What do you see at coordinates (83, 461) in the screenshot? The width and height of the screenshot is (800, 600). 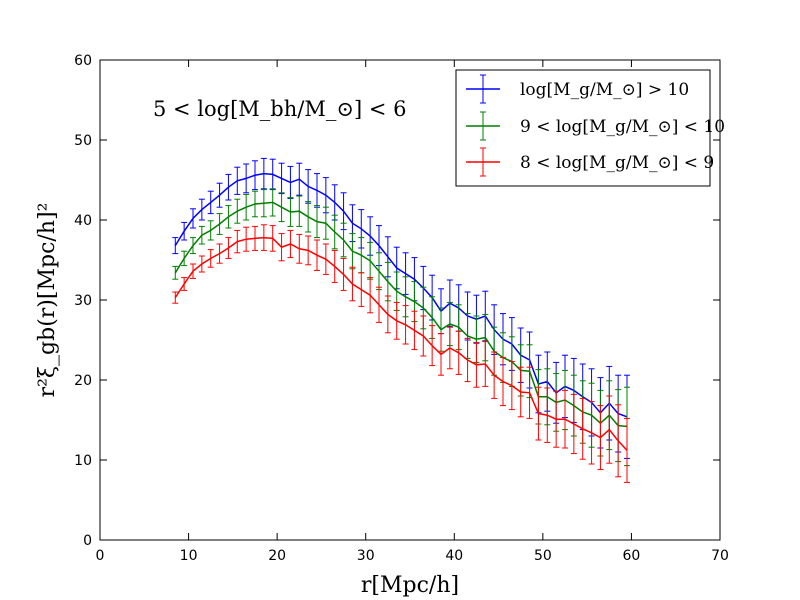 I see `y-tick-label: 10` at bounding box center [83, 461].